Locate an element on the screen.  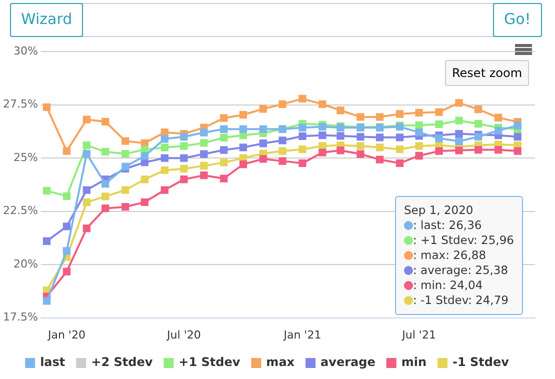
text: Go! is located at coordinates (517, 20).